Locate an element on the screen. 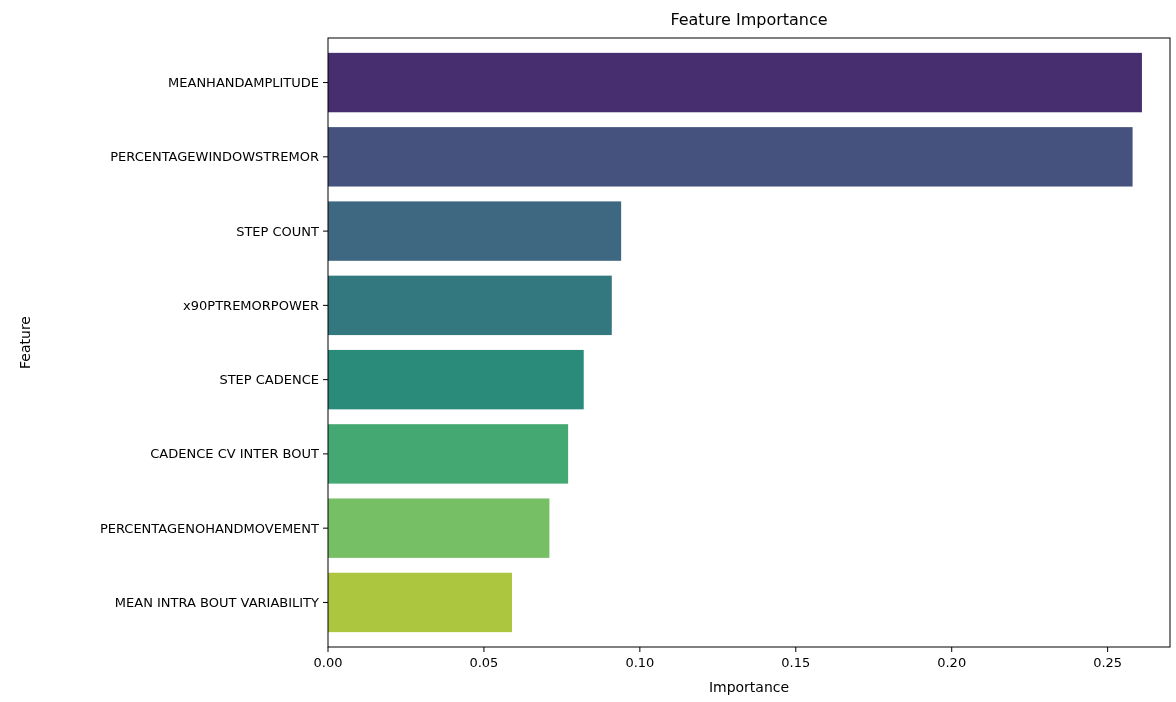 The width and height of the screenshot is (1176, 702). y-tick-label: MEAN INTRA BOUT VARIABILITY is located at coordinates (217, 602).